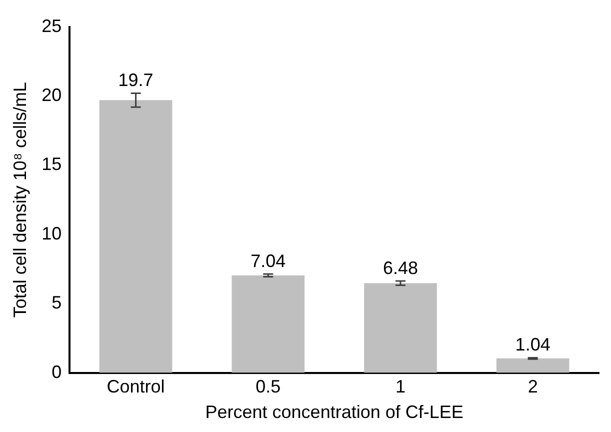 This screenshot has width=611, height=432. I want to click on y-axis-title: Total cell density 10⁸ cells/mL, so click(20, 200).